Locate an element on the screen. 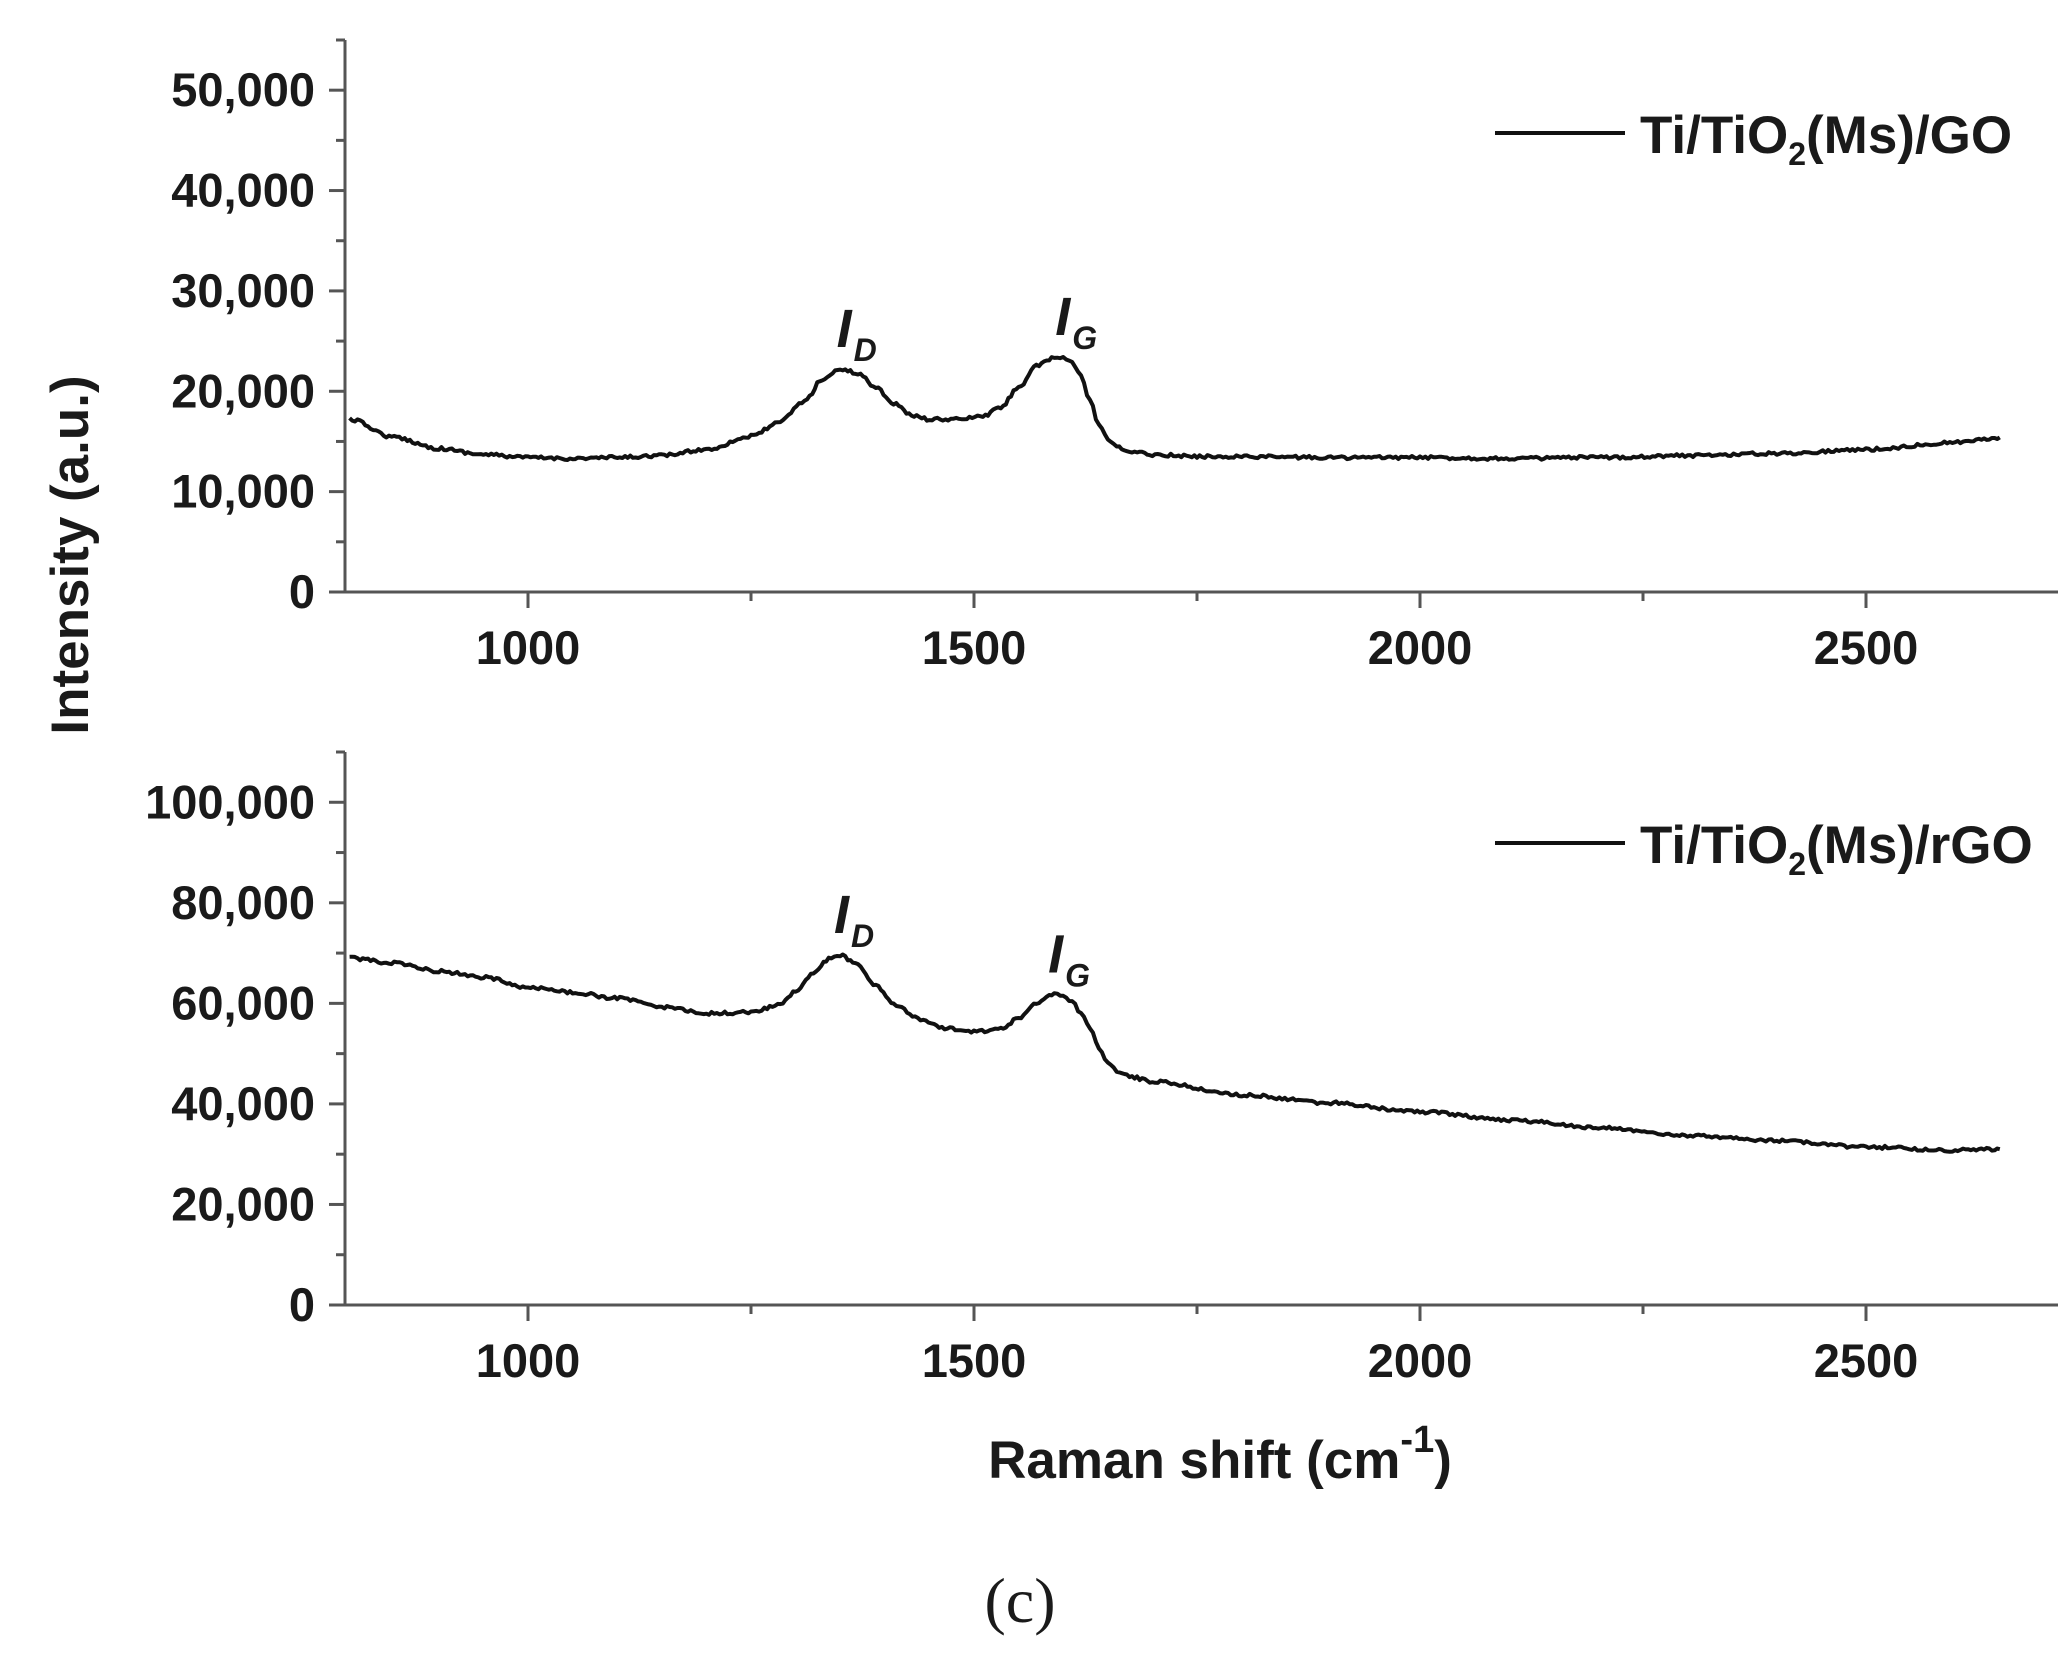 The image size is (2066, 1677). y-tick-label: 10,000 is located at coordinates (243, 491).